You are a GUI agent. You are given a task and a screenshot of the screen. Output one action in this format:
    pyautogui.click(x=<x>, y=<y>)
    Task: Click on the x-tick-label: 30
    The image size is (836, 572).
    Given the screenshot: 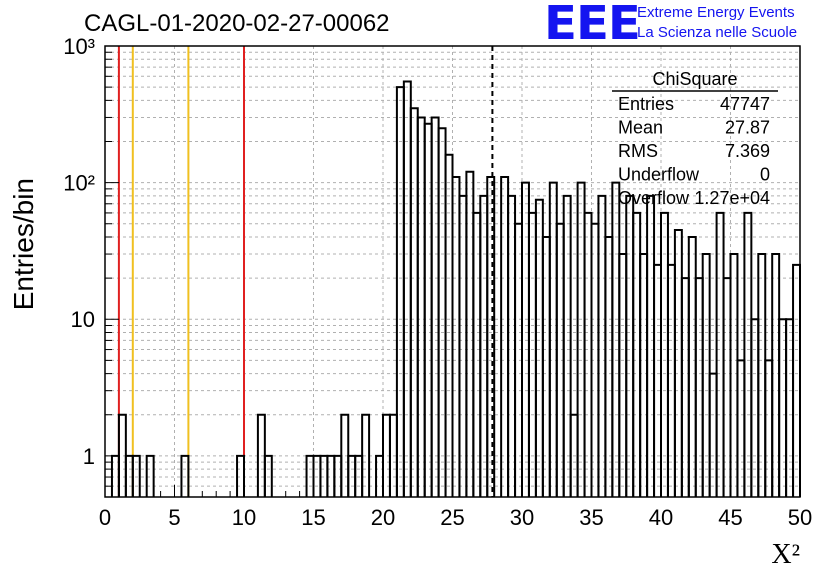 What is the action you would take?
    pyautogui.click(x=522, y=517)
    